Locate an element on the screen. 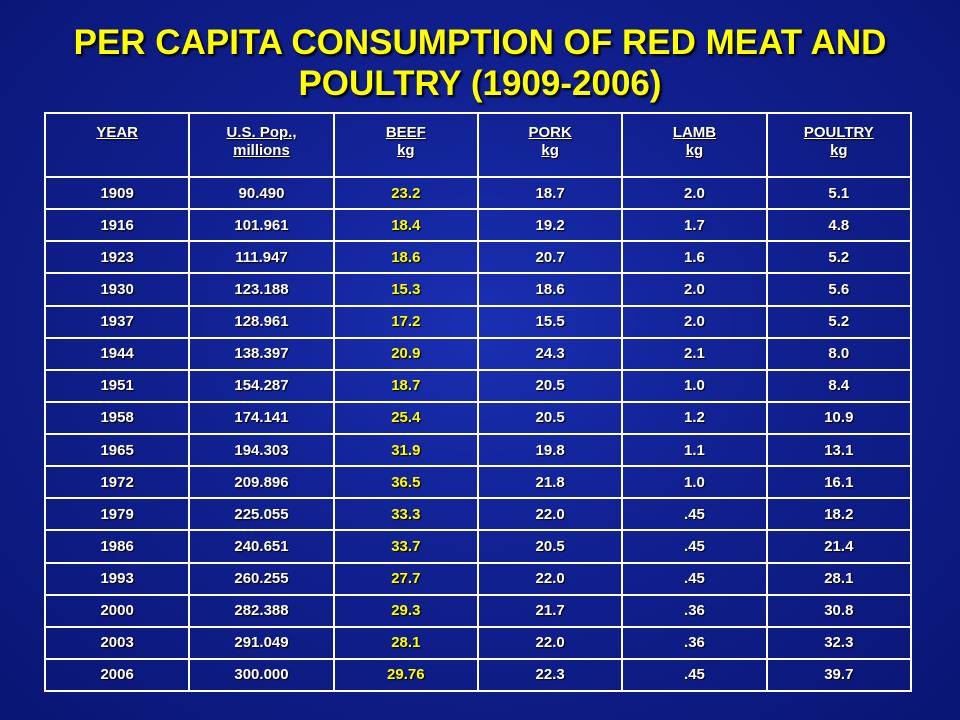 This screenshot has width=960, height=720. cell-year: 1937 is located at coordinates (117, 321).